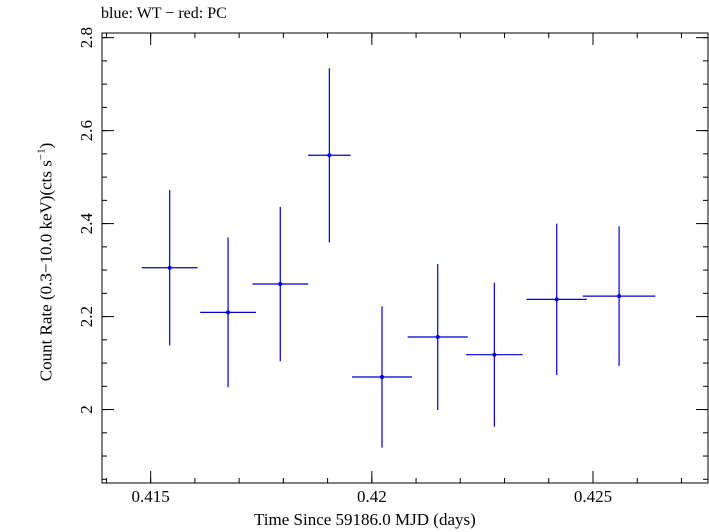 The image size is (709, 532). What do you see at coordinates (86, 409) in the screenshot?
I see `y-tick-label: 2` at bounding box center [86, 409].